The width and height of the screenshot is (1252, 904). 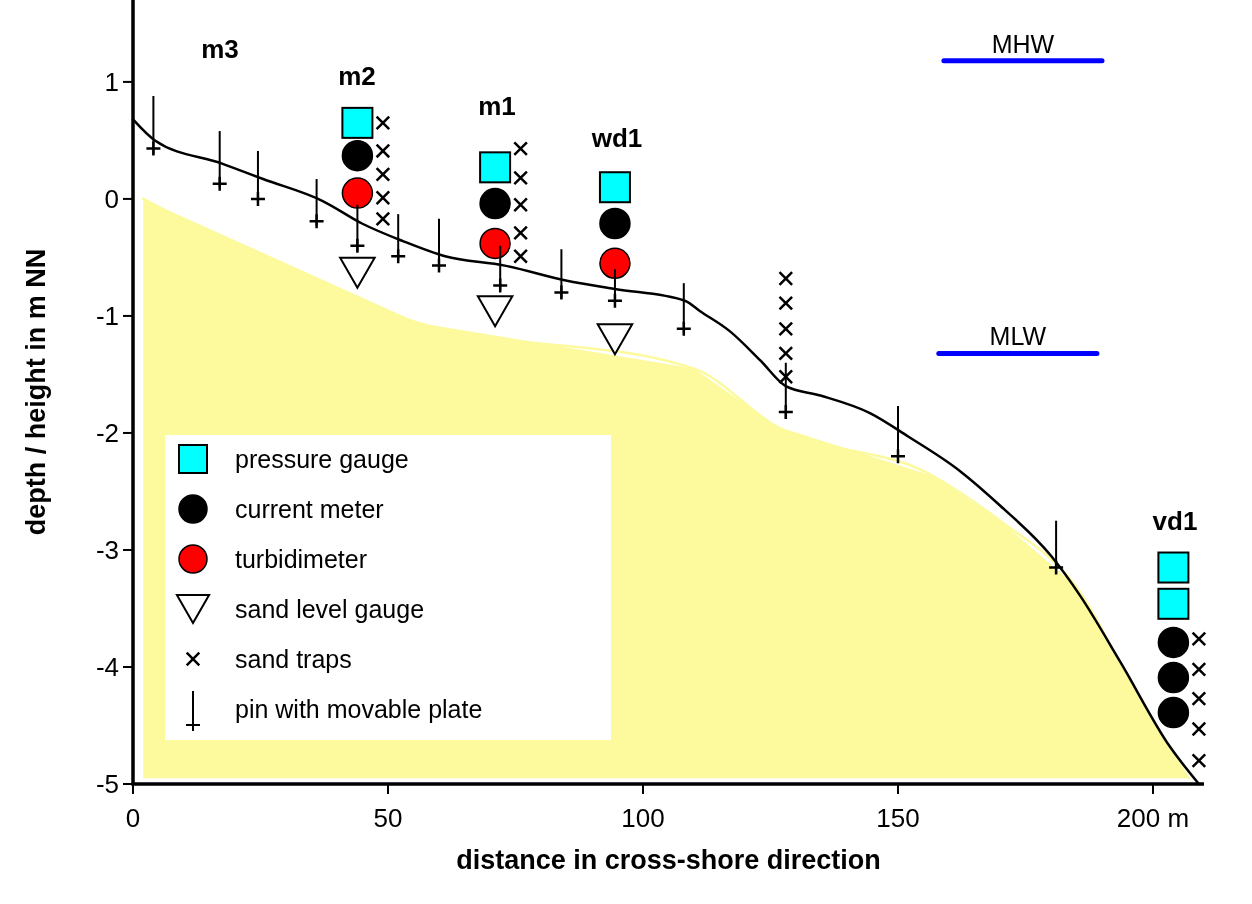 What do you see at coordinates (668, 860) in the screenshot?
I see `x-axis-title: distance in cross-shore direction` at bounding box center [668, 860].